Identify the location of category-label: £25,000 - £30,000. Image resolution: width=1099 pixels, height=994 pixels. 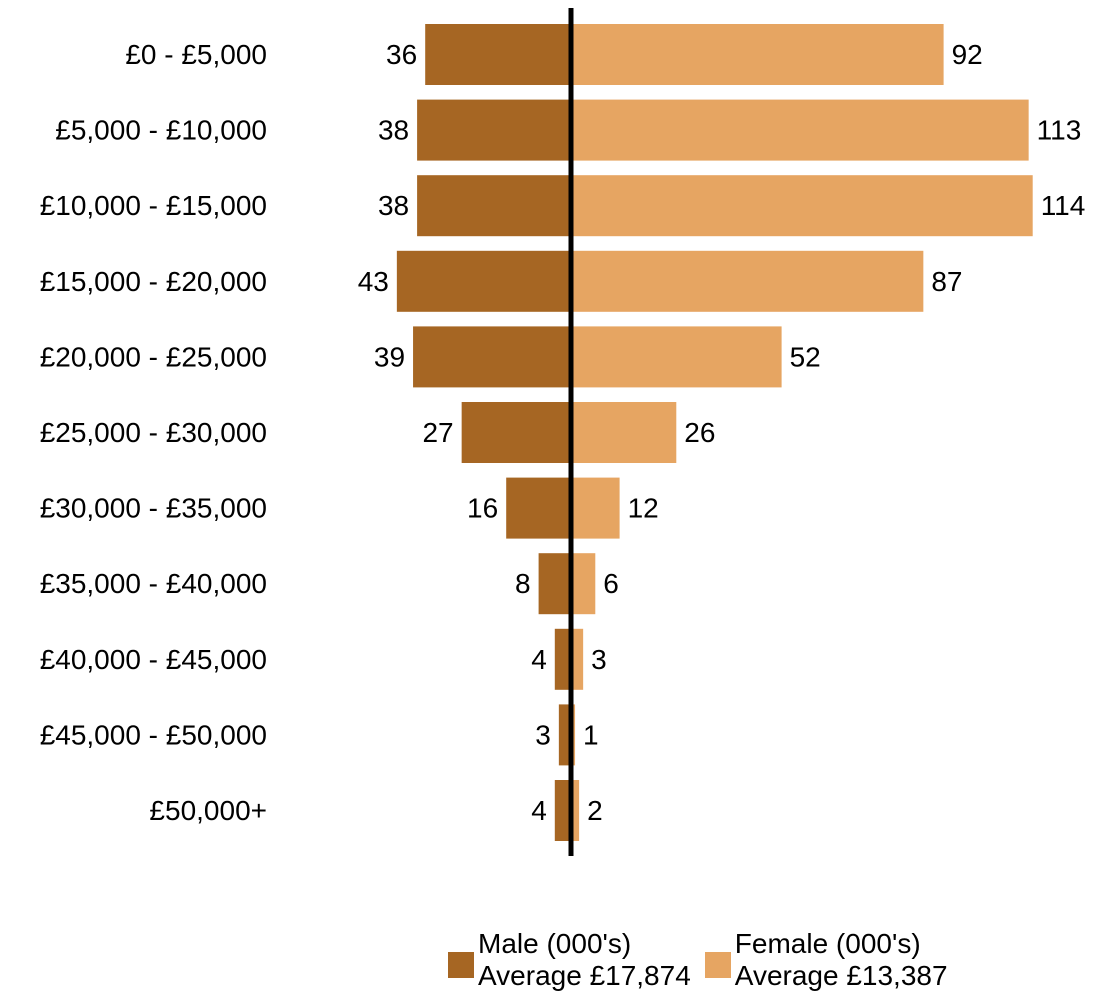
(153, 432).